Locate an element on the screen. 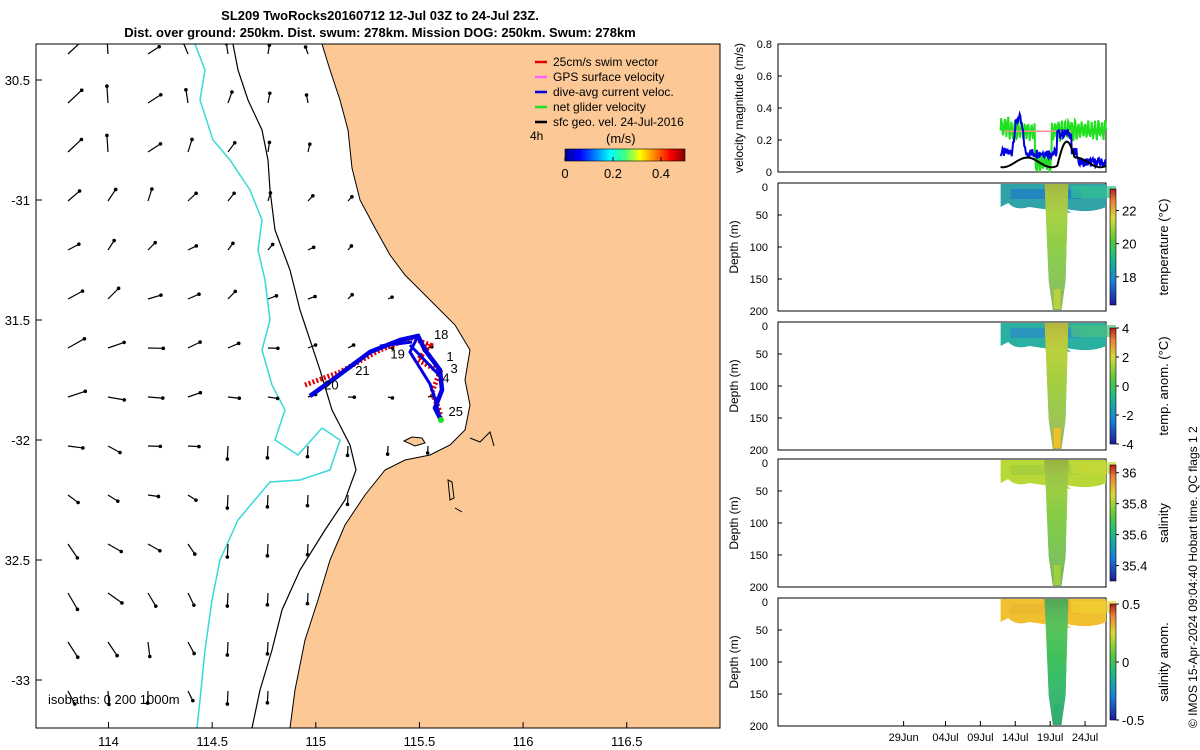 The height and width of the screenshot is (750, 1200). map-x-tick-label: 116.5 is located at coordinates (627, 741).